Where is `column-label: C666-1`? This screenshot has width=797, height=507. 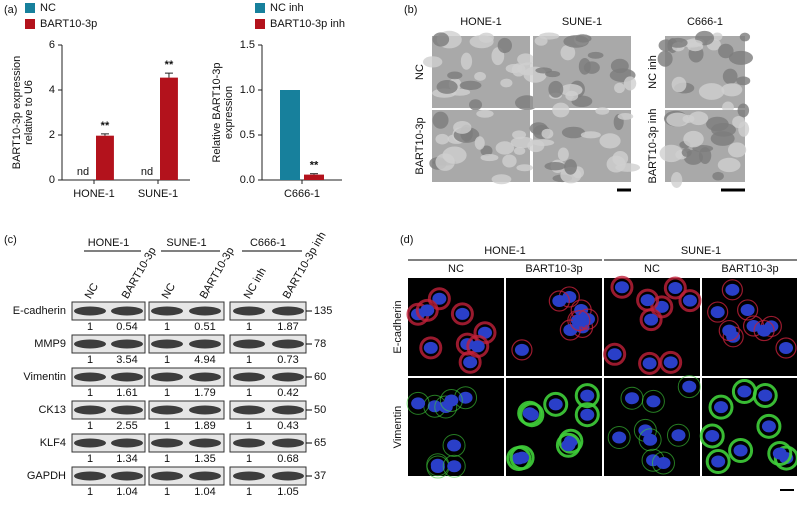 column-label: C666-1 is located at coordinates (705, 22).